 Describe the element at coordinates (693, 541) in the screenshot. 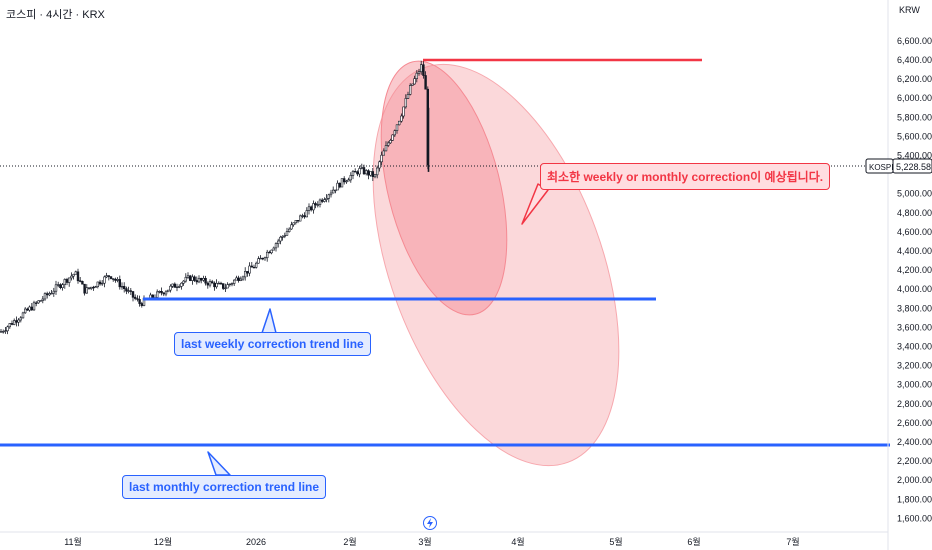

I see `time-tick-label: 6월` at that location.